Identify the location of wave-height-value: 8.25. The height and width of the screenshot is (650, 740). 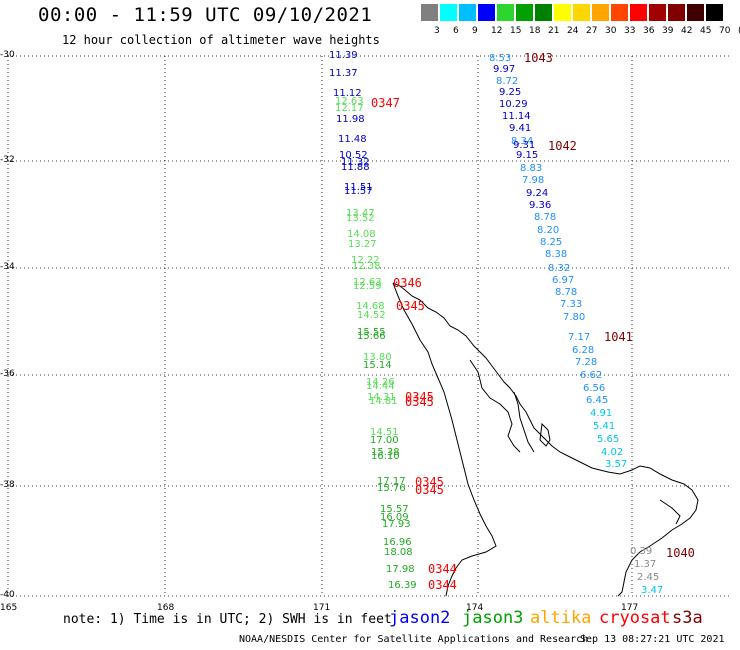
(551, 242).